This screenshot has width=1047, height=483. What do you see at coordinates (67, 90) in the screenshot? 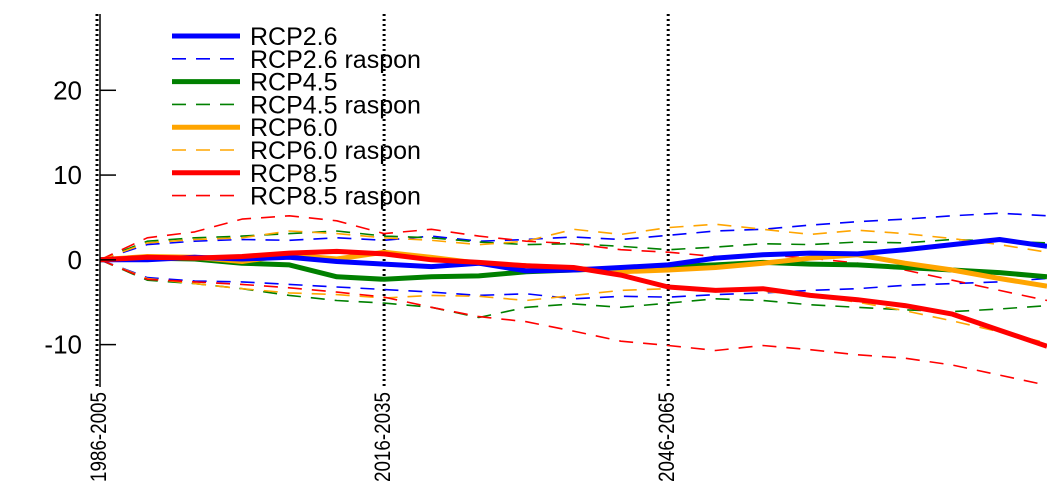
I see `y-tick-label: 20` at bounding box center [67, 90].